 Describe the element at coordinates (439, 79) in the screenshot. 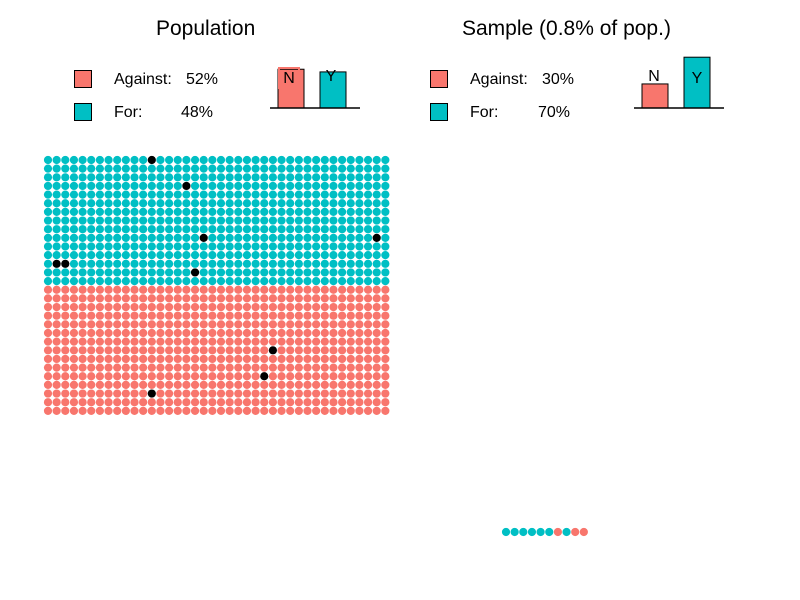

I see `against-swatch` at that location.